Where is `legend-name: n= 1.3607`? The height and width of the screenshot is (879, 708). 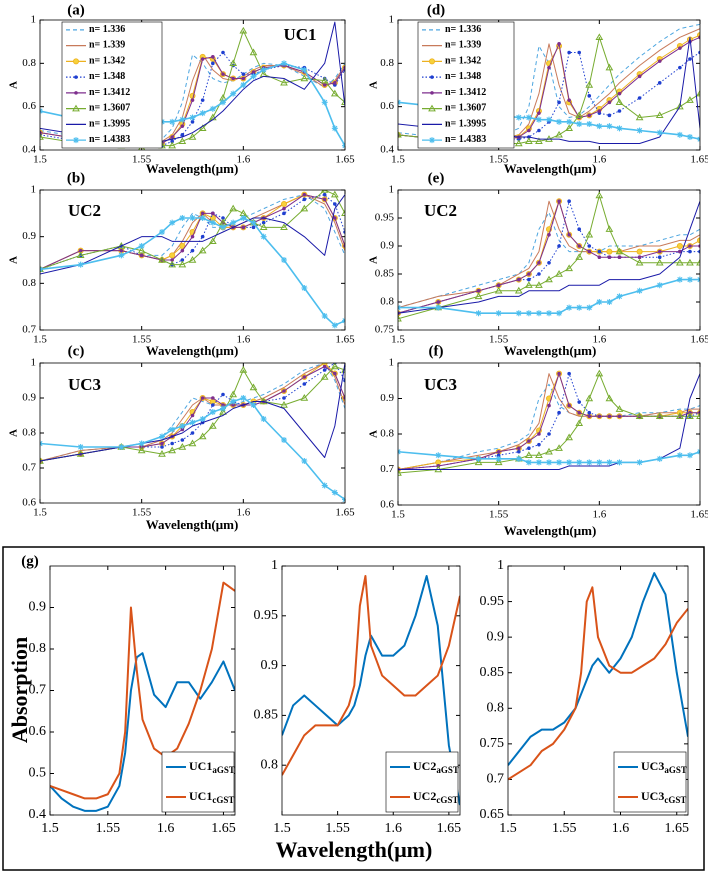
legend-name: n= 1.3607 is located at coordinates (465, 108).